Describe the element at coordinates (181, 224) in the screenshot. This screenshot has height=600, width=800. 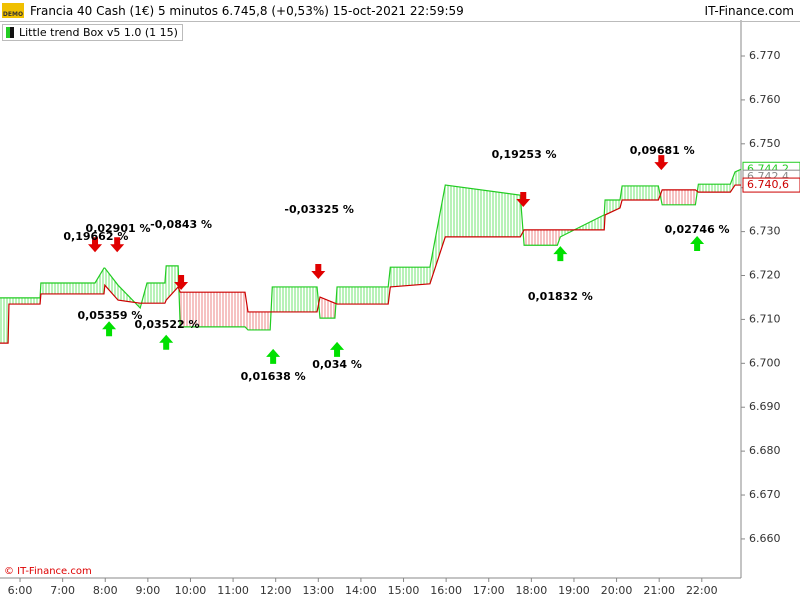
I see `annotation: -0,0843 %` at that location.